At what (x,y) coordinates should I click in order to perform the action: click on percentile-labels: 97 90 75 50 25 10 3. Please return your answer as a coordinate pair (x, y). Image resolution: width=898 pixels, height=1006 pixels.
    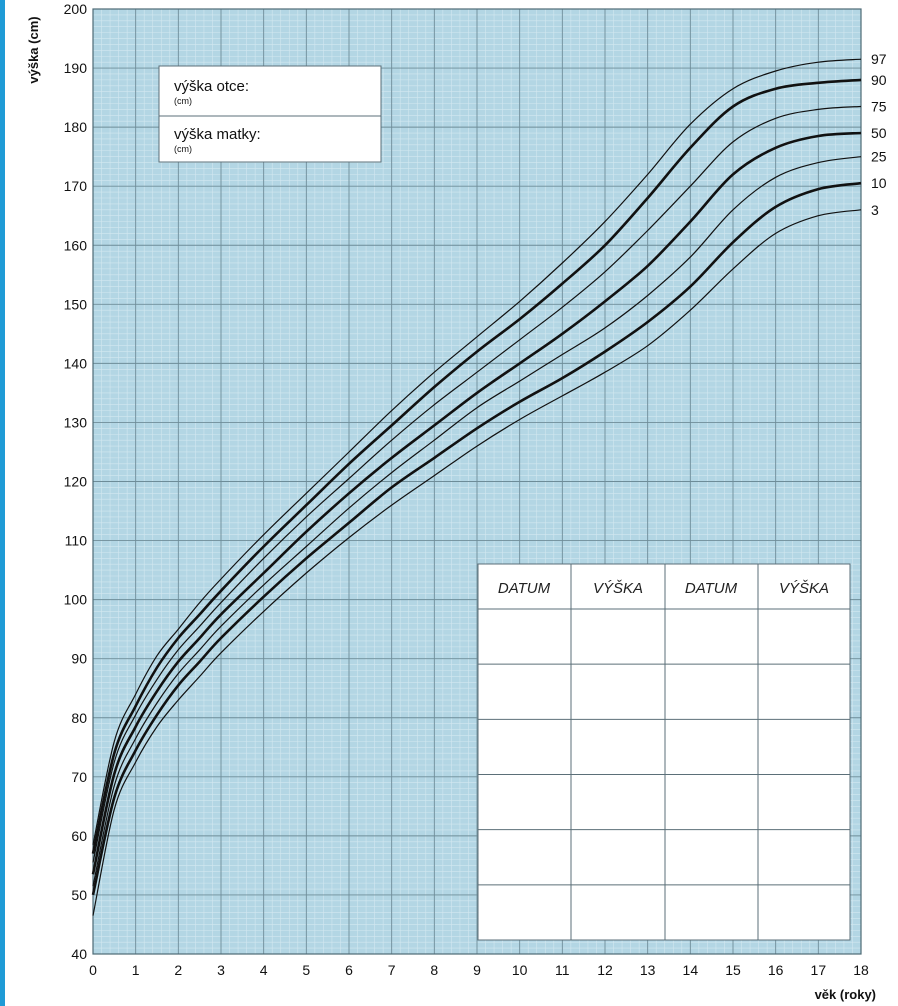
    Looking at the image, I should click on (879, 134).